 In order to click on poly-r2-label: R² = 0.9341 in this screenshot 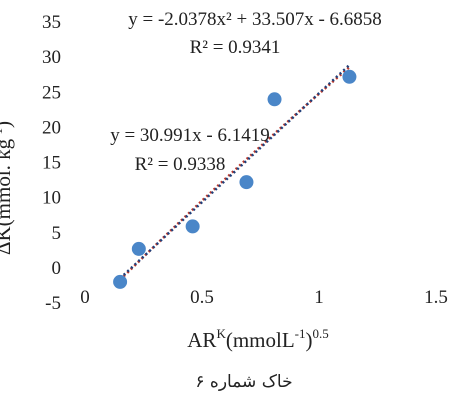, I will do `click(235, 47)`.